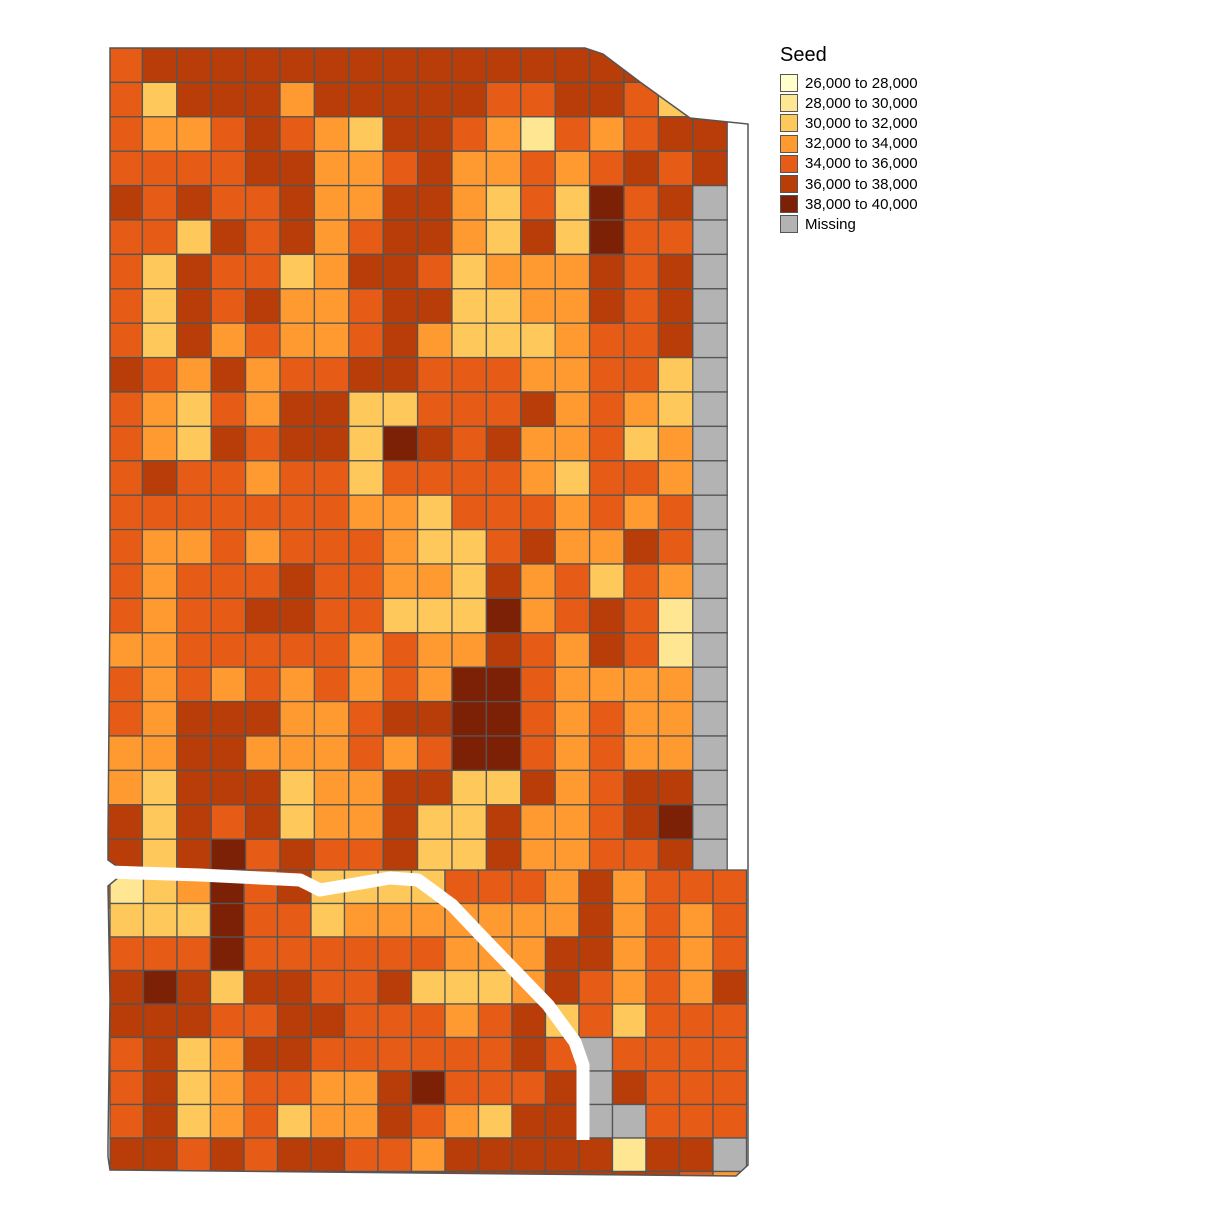 Image resolution: width=1224 pixels, height=1224 pixels. I want to click on waterway-gap, so click(348, 1002).